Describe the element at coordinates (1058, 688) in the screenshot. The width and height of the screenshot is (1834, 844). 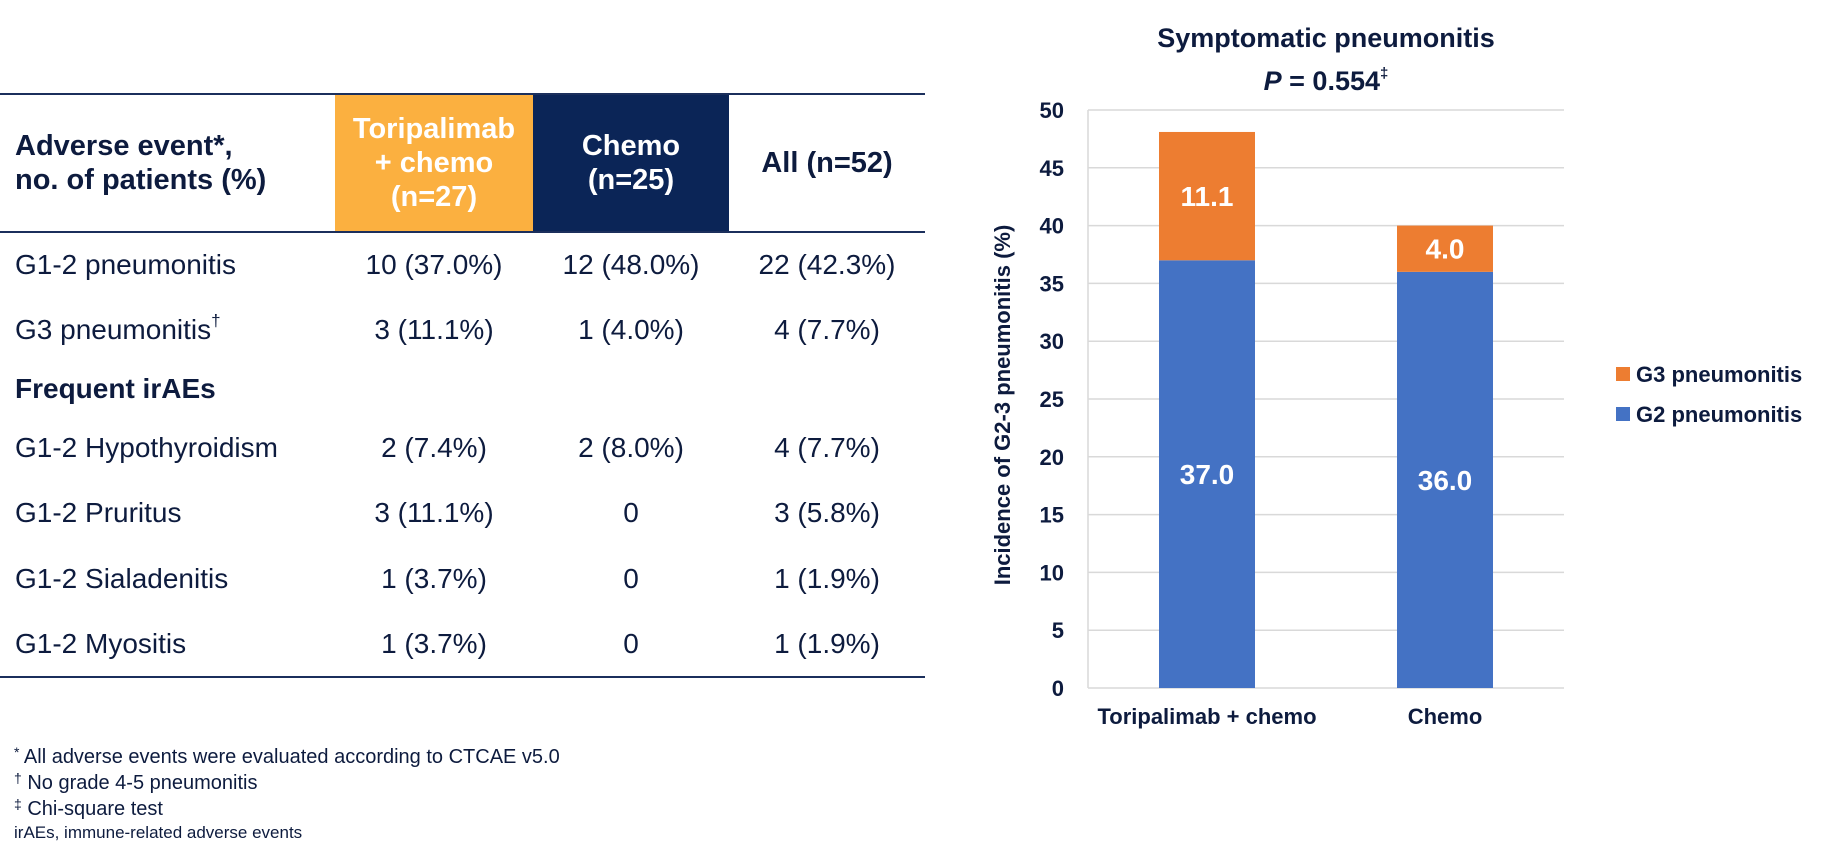
I see `y-tick-label: 0` at that location.